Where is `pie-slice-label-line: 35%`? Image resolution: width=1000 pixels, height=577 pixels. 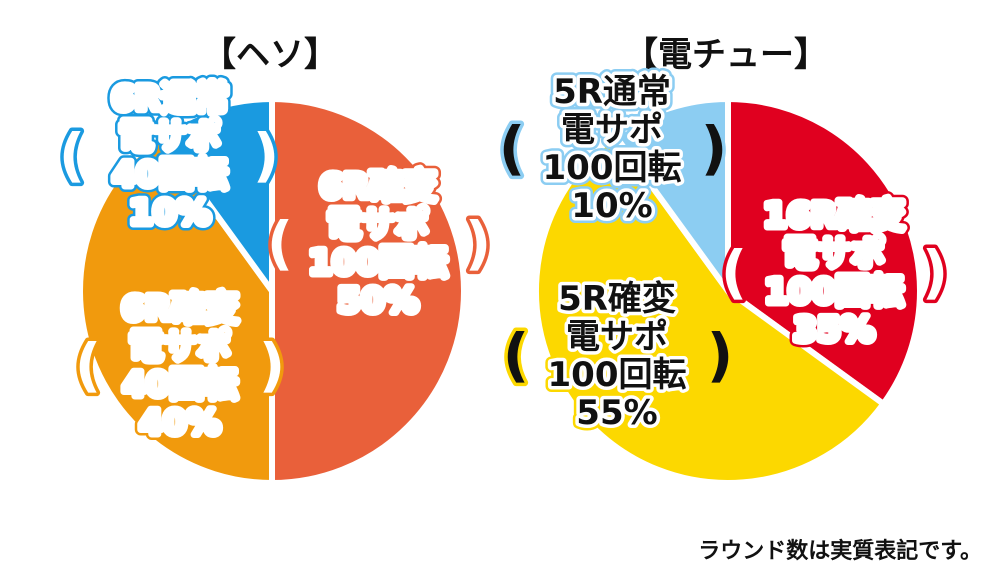 pie-slice-label-line: 35% is located at coordinates (833, 330).